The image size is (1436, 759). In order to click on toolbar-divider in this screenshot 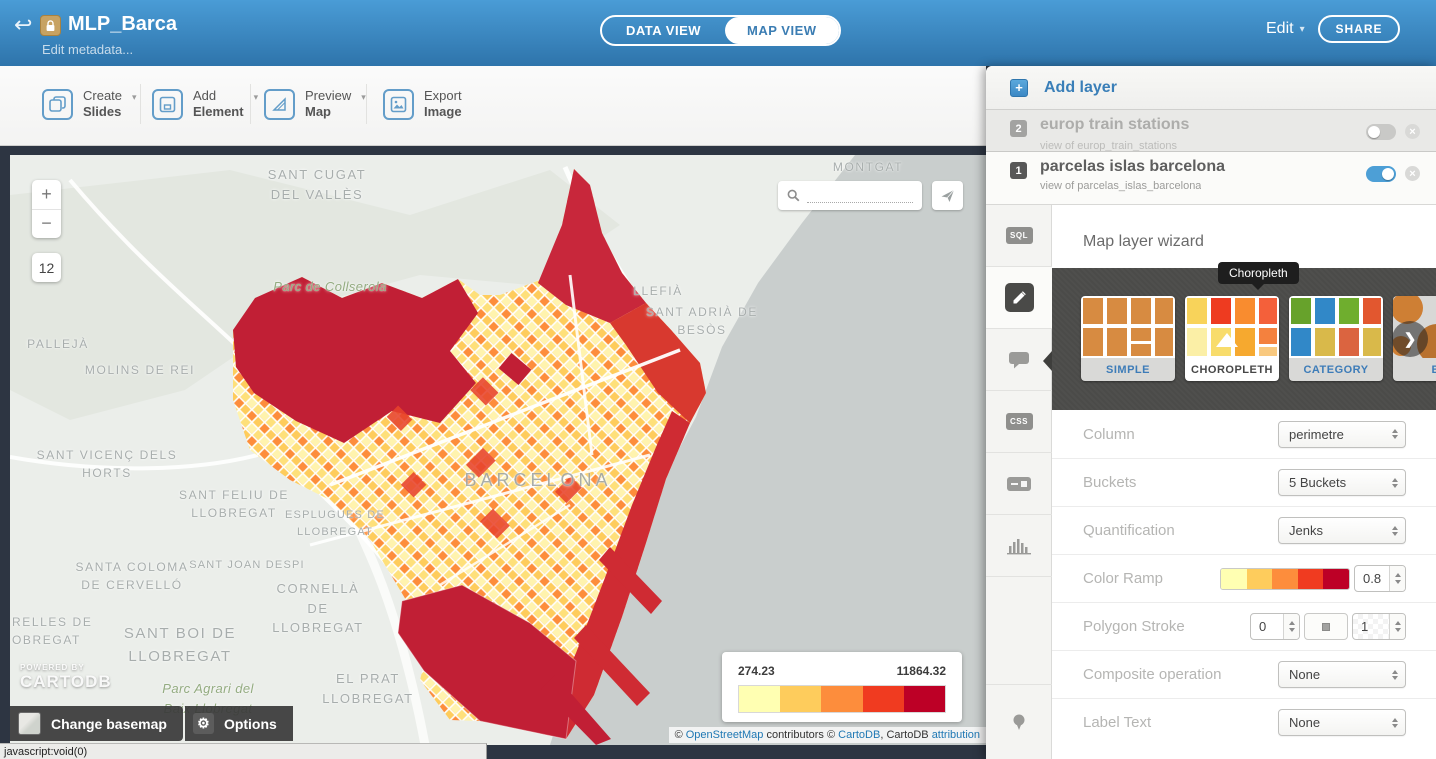, I will do `click(366, 104)`.